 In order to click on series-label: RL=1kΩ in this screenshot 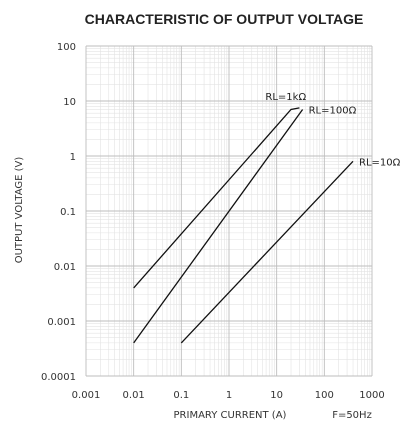, I will do `click(285, 97)`.